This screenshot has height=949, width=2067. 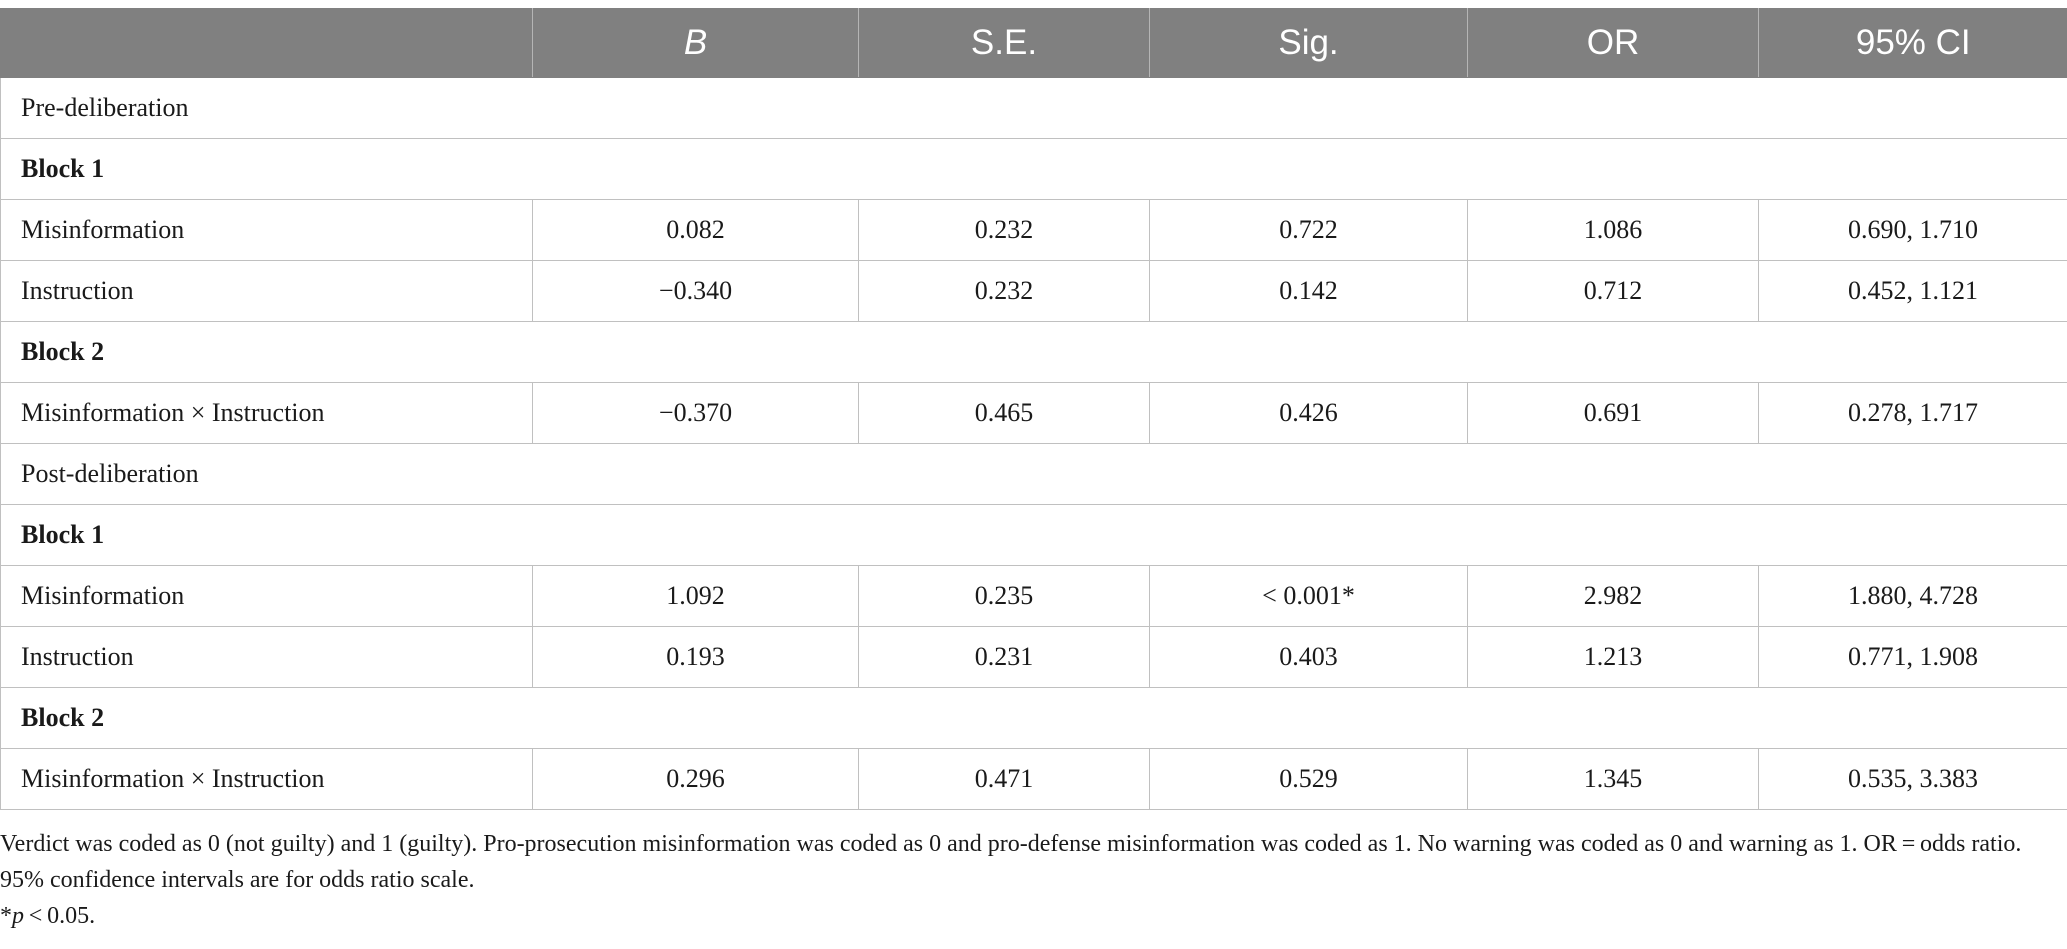 What do you see at coordinates (1308, 596) in the screenshot?
I see `sig-value: < 0.001*` at bounding box center [1308, 596].